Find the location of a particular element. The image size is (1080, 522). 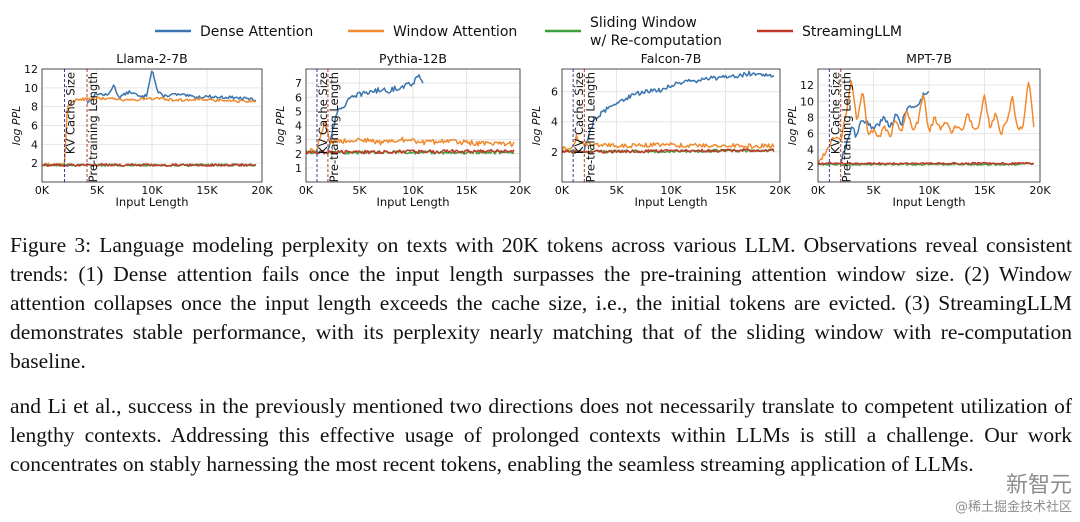

chart-title: Pythia-12B is located at coordinates (413, 58).